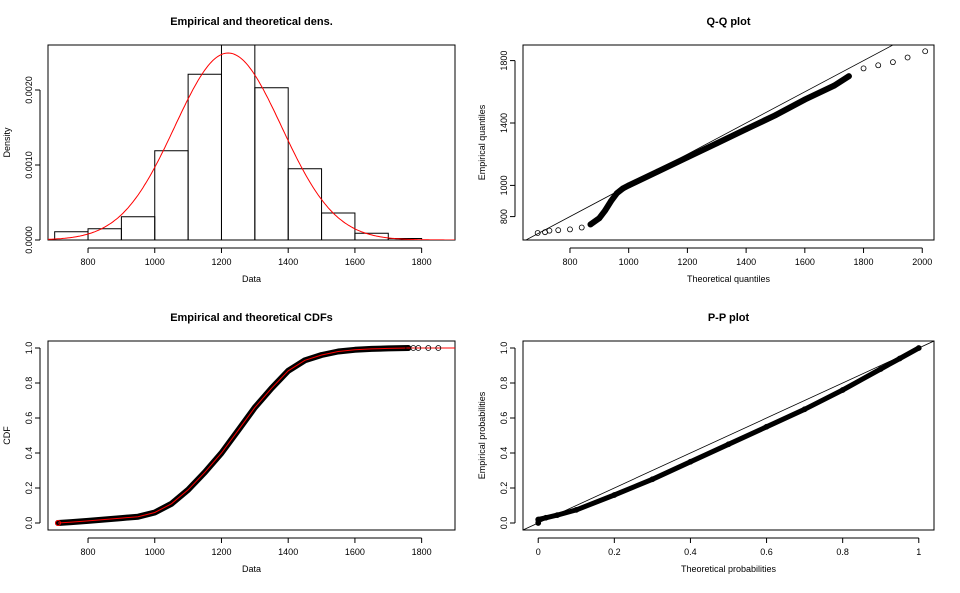  I want to click on x-tick-label: 2000, so click(922, 262).